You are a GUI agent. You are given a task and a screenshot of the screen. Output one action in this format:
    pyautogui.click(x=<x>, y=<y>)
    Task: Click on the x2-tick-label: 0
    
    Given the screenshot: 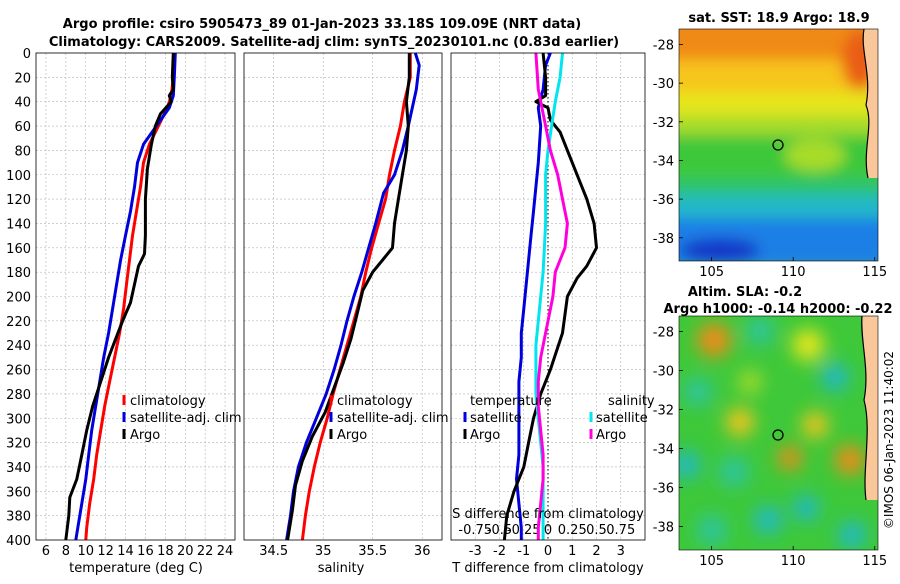 What is the action you would take?
    pyautogui.click(x=548, y=530)
    